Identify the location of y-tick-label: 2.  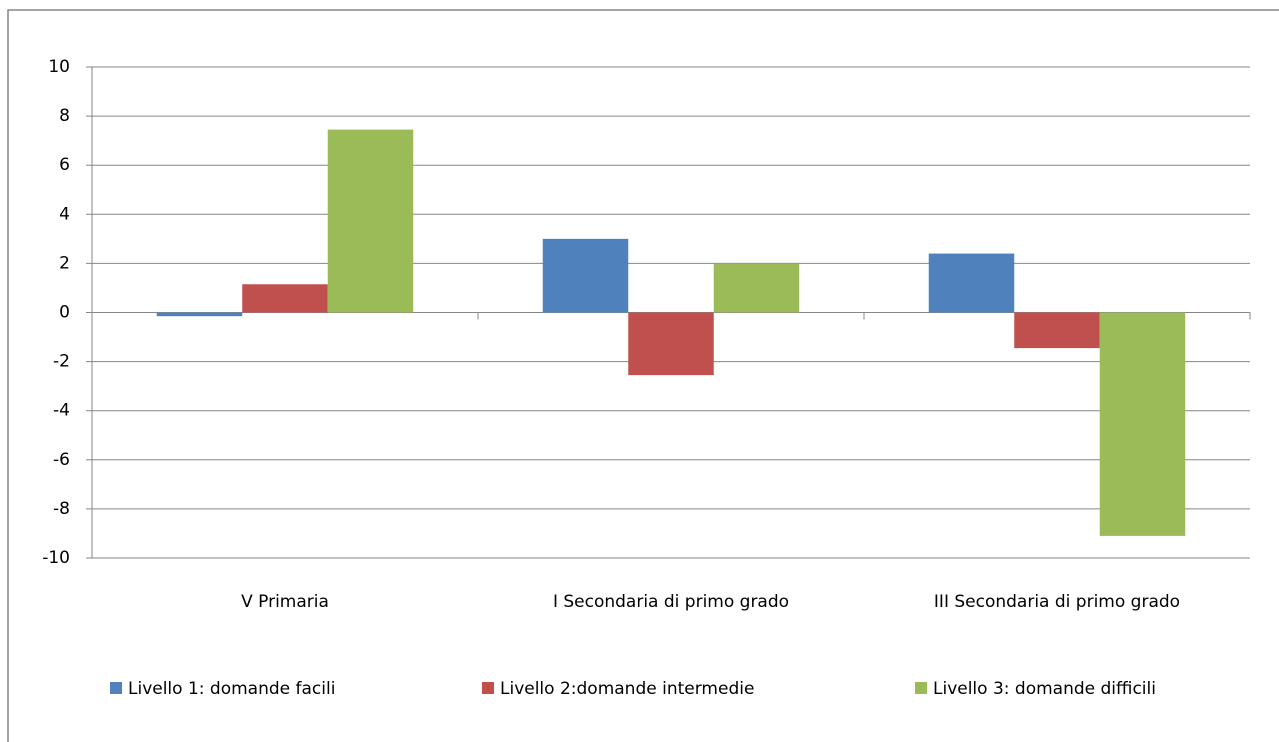
(64, 263).